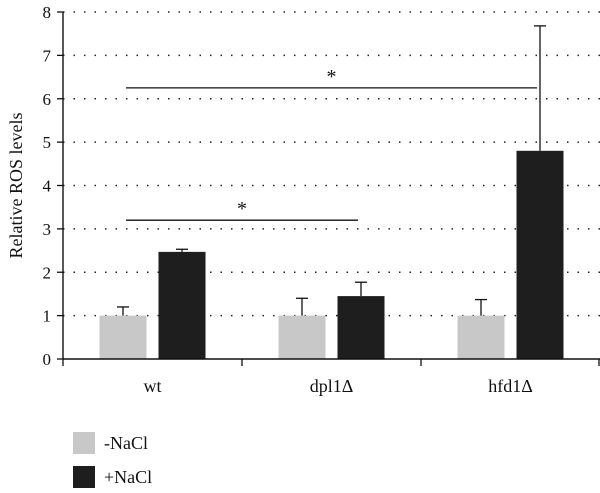 The image size is (600, 493). I want to click on y-tick-label: 7, so click(47, 55).